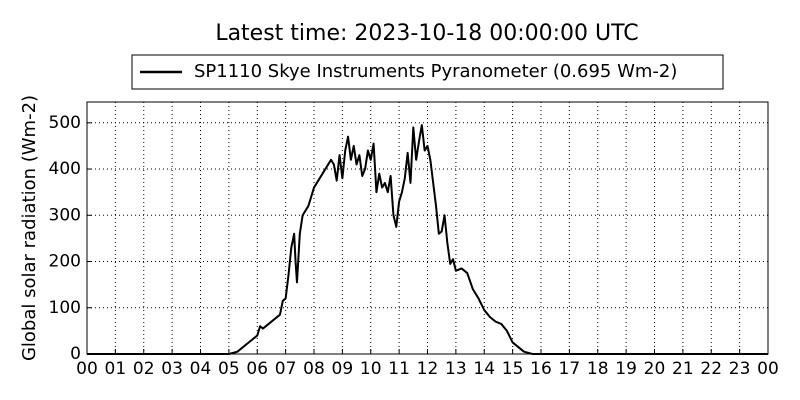 This screenshot has height=400, width=800. Describe the element at coordinates (371, 369) in the screenshot. I see `x-tick-label: 10` at that location.